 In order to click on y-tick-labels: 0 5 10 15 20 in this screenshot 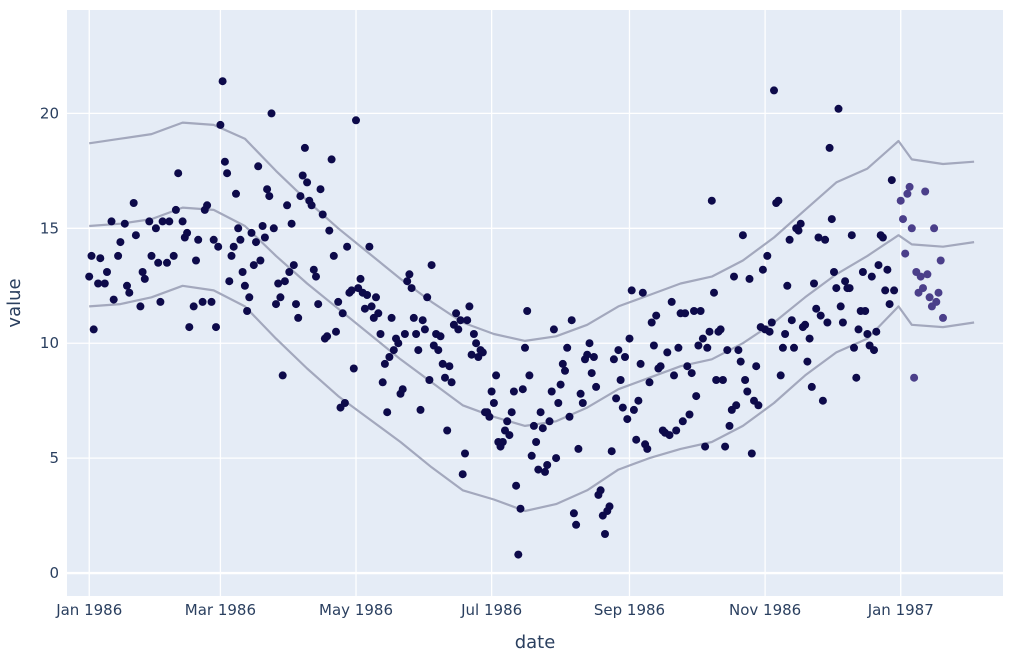, I will do `click(49, 343)`.